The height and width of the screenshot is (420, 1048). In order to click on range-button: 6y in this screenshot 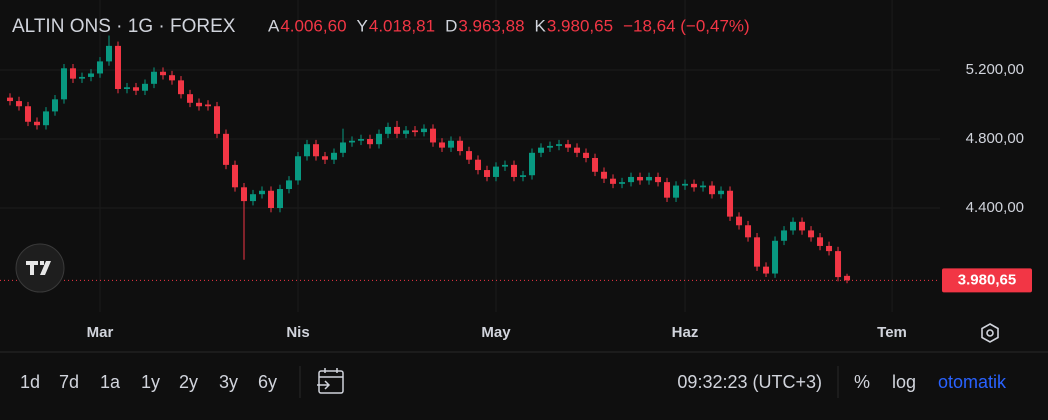, I will do `click(267, 382)`.